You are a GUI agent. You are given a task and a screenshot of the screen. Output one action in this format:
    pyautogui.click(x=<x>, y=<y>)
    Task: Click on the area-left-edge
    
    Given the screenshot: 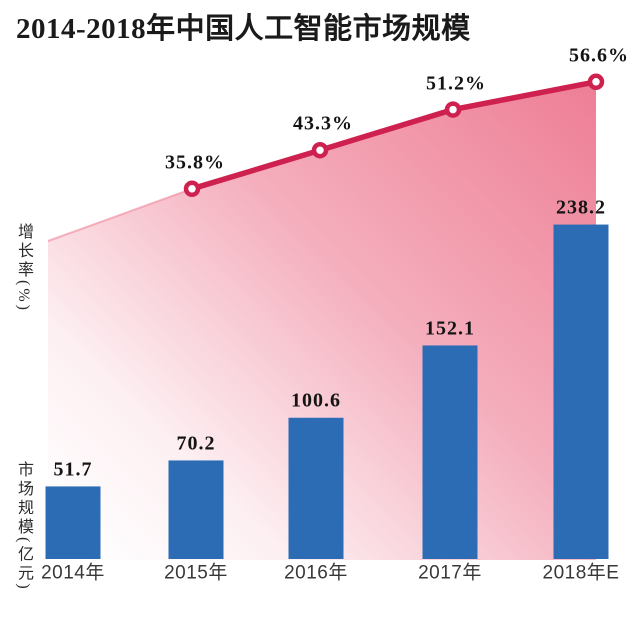 What is the action you would take?
    pyautogui.click(x=120, y=214)
    